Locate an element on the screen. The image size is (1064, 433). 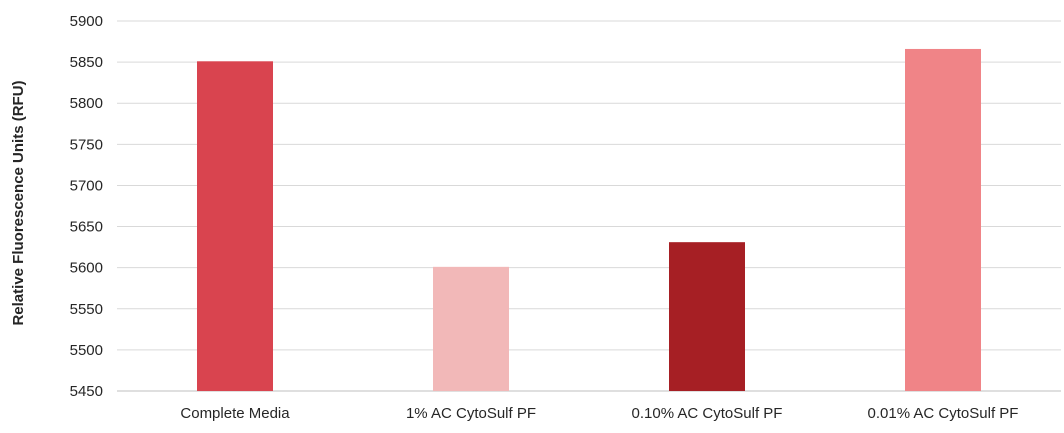
y-axis-ticks: 5450 5500 5550 5600 5650 5700 5750 5800 5850 5900 is located at coordinates (86, 206).